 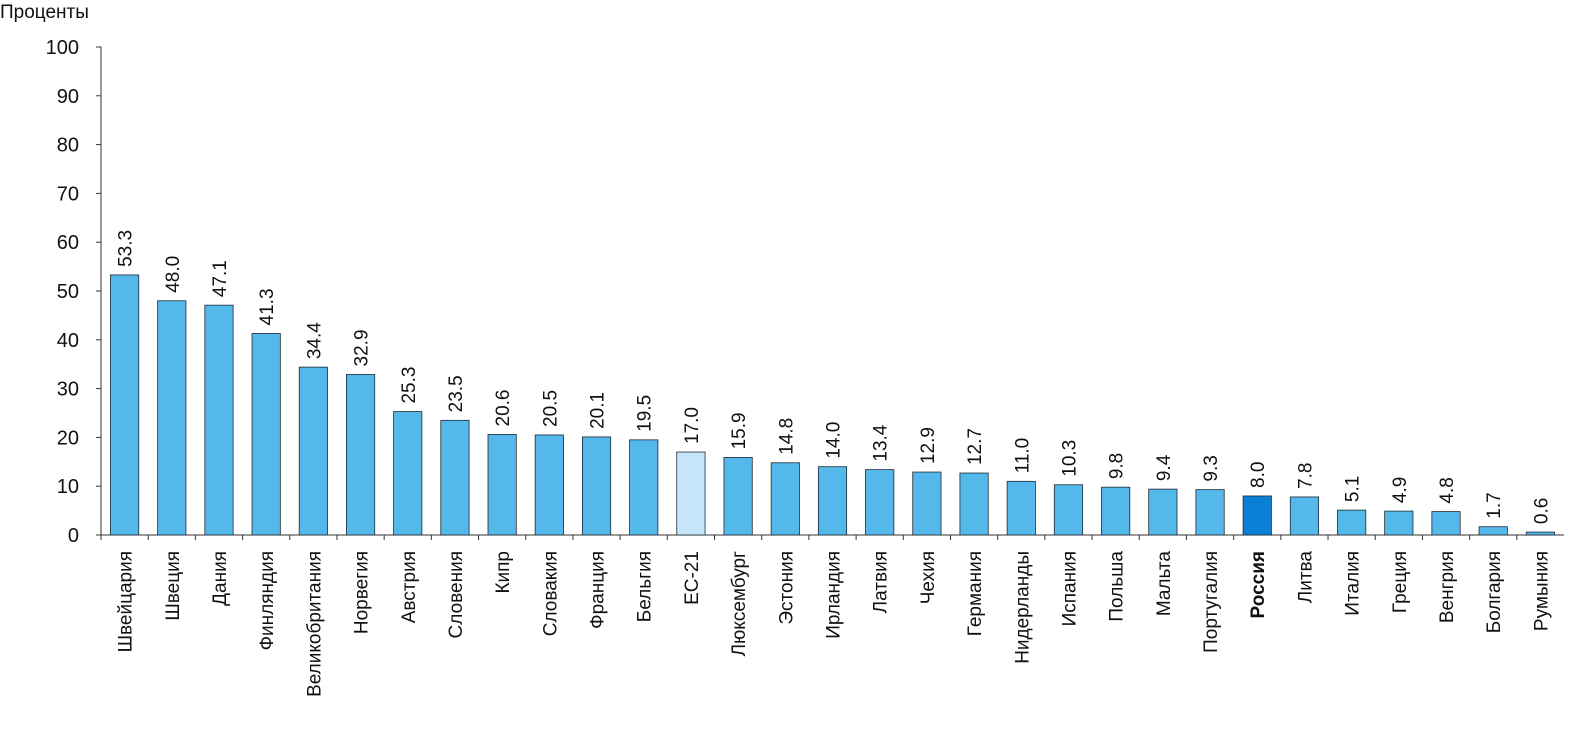 What do you see at coordinates (1541, 591) in the screenshot?
I see `category-label: Румыния` at bounding box center [1541, 591].